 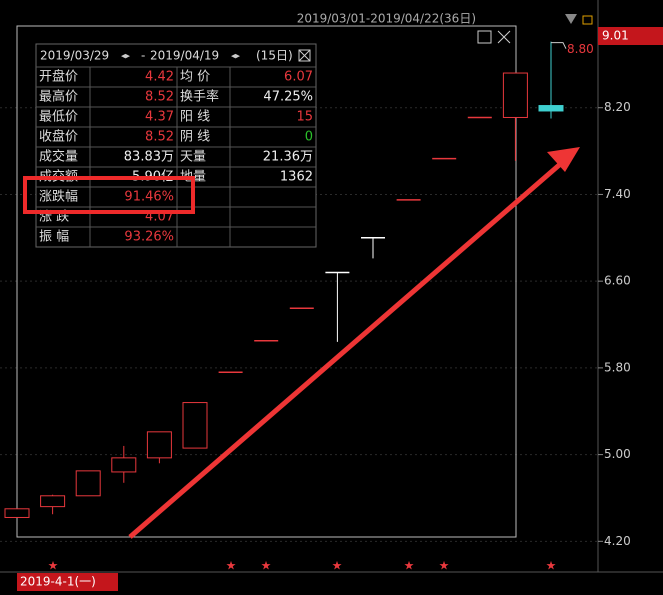 What do you see at coordinates (58, 197) in the screenshot?
I see `stat-label: 涨跌幅` at bounding box center [58, 197].